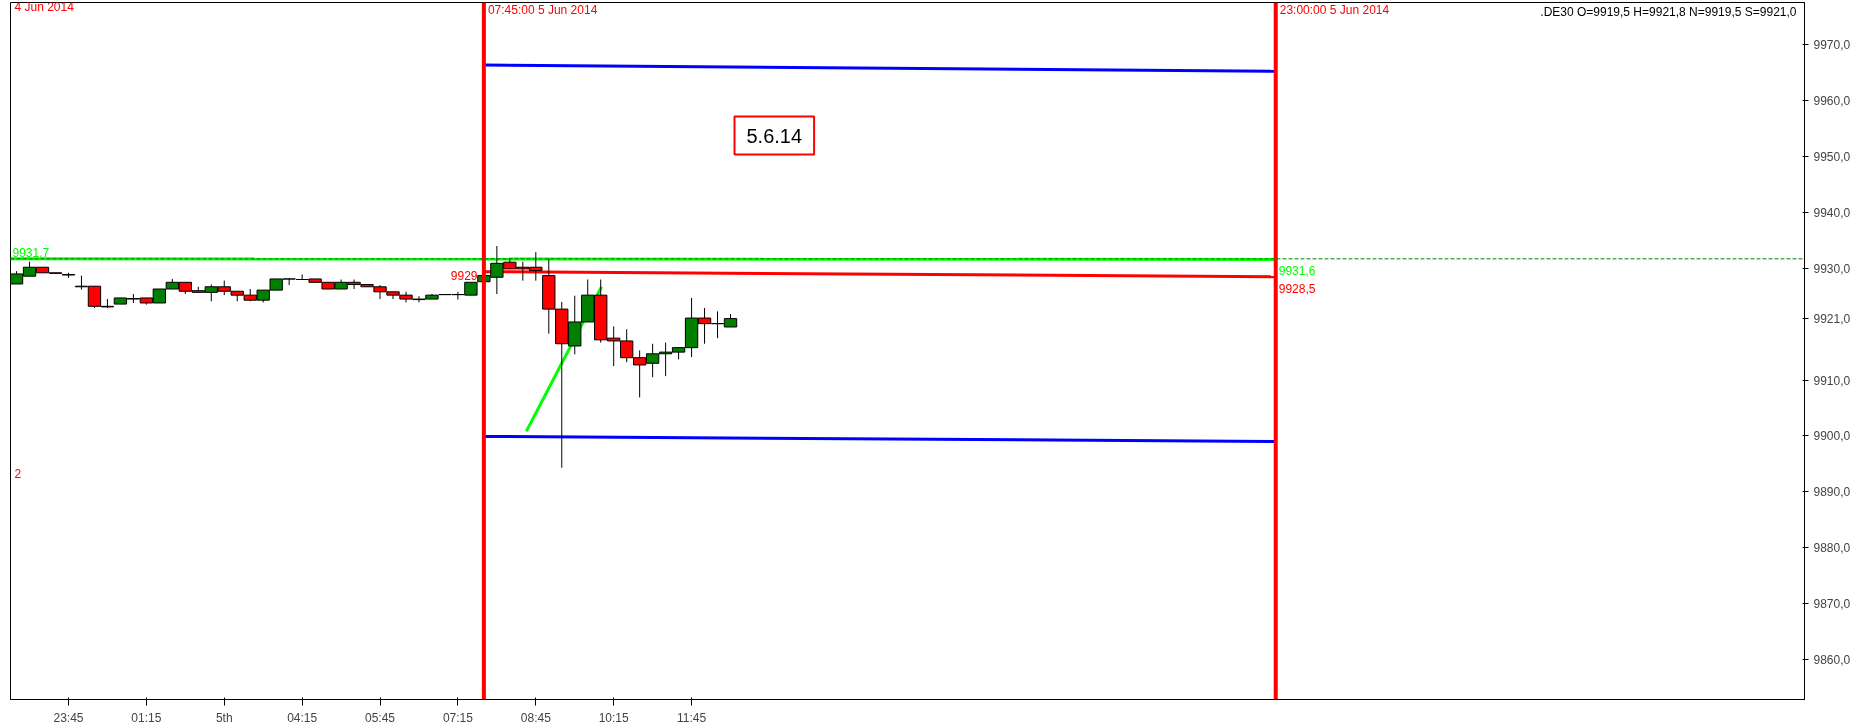  I want to click on x-tick-label: 08:45, so click(536, 717).